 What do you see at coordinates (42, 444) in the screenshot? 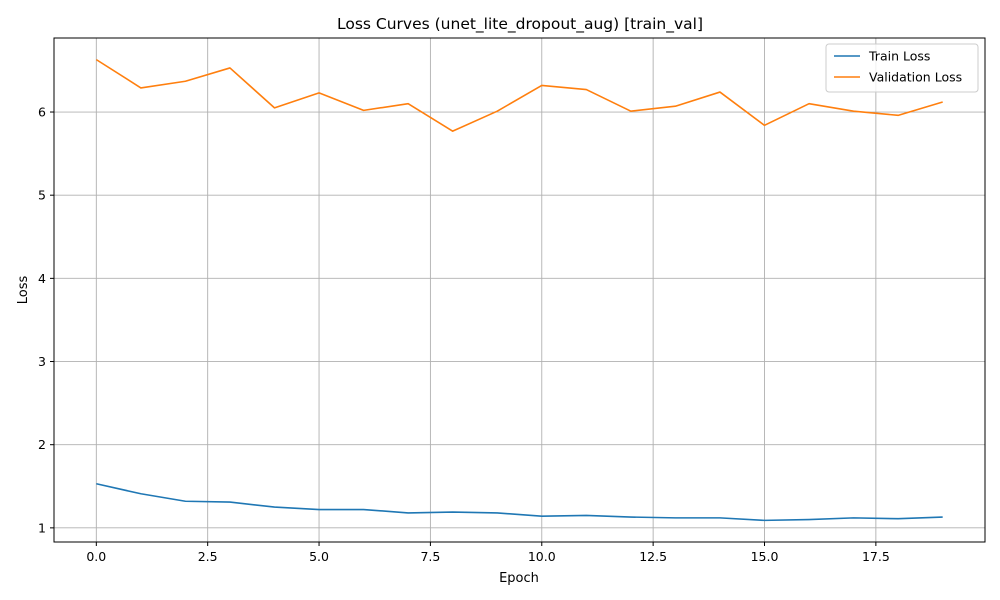
I see `y-tick-label: 2` at bounding box center [42, 444].